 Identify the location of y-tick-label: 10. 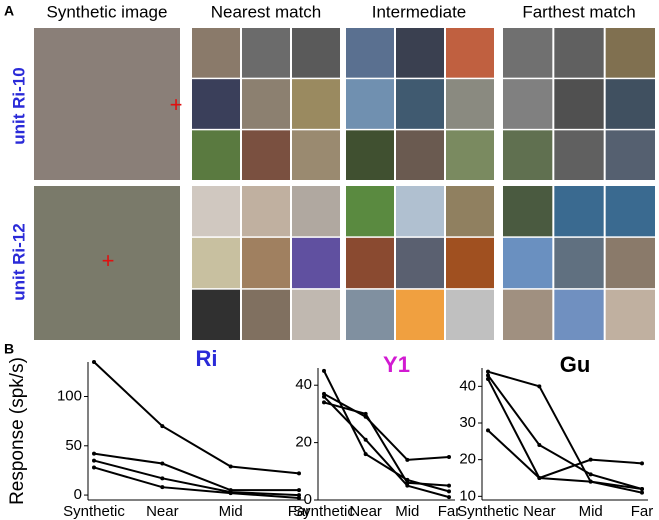
(467, 495).